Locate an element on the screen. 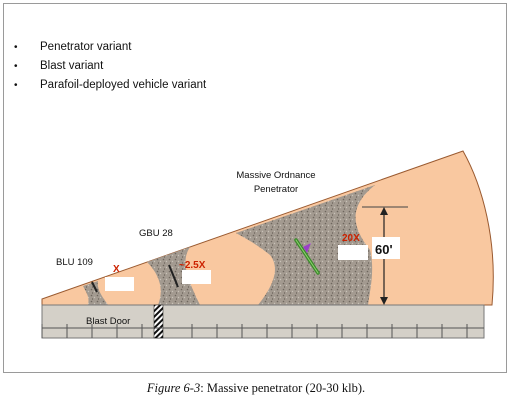 This screenshot has width=512, height=406. label-depth: 60' is located at coordinates (384, 249).